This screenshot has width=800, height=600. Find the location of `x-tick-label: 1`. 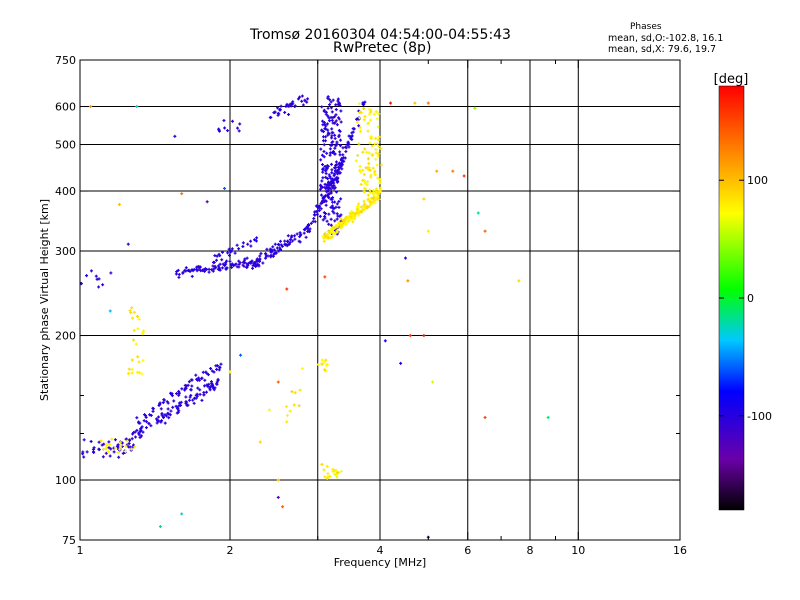

x-tick-label: 1 is located at coordinates (80, 550).